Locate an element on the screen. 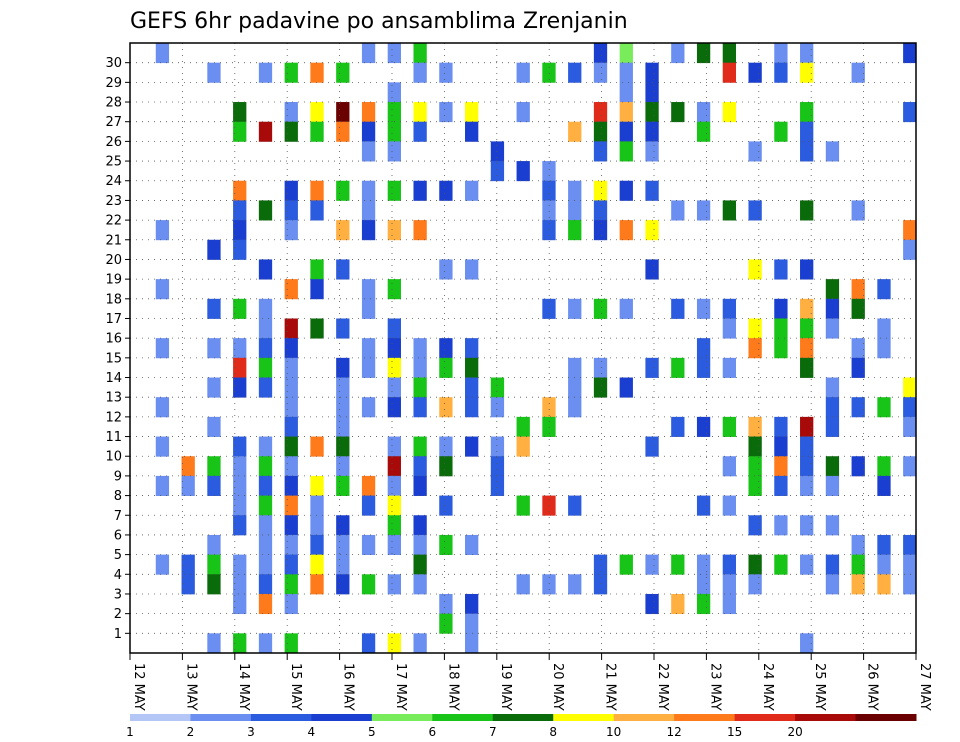 The width and height of the screenshot is (960, 742). y-tick-label: 3 is located at coordinates (118, 594).